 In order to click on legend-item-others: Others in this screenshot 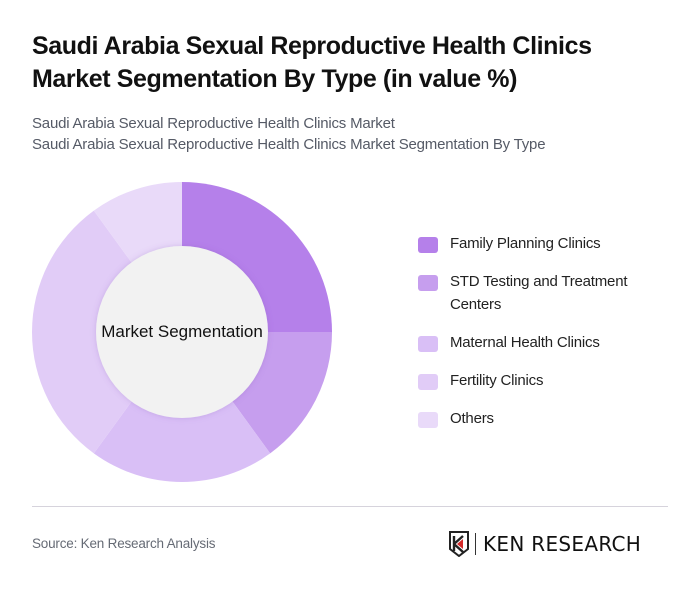, I will do `click(543, 418)`.